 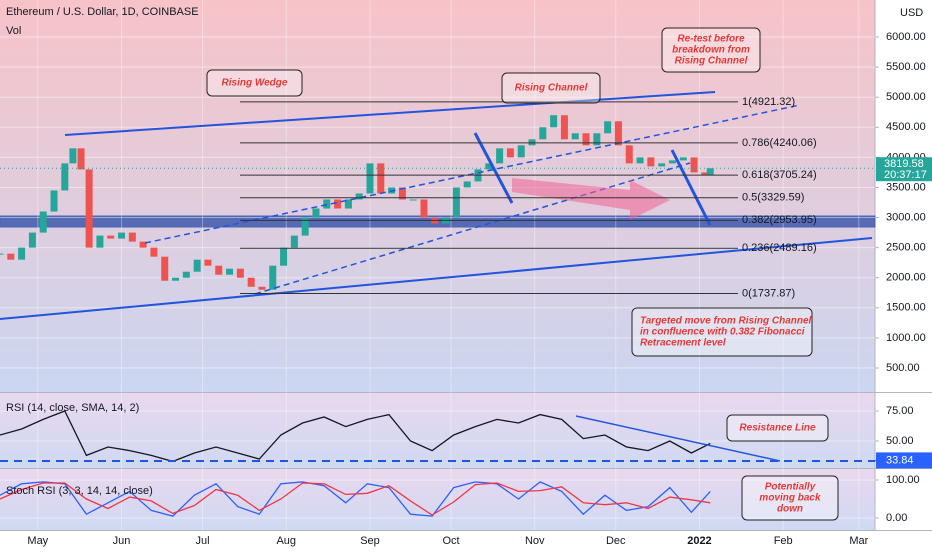 What do you see at coordinates (906, 127) in the screenshot?
I see `y-tick-label: 4500.00` at bounding box center [906, 127].